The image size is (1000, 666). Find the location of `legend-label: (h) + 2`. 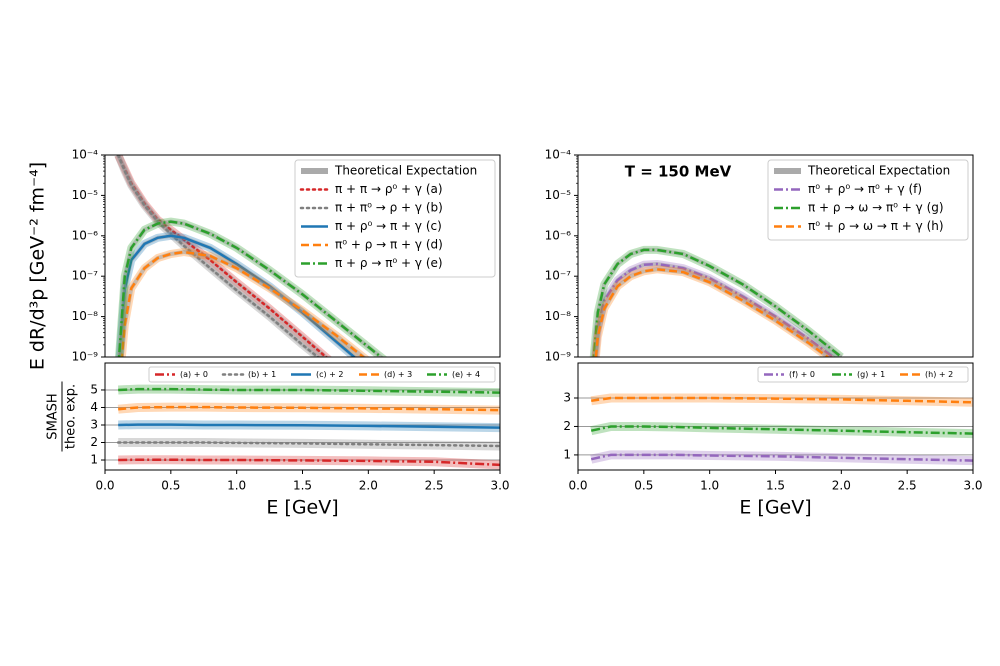

legend-label: (h) + 2 is located at coordinates (939, 374).